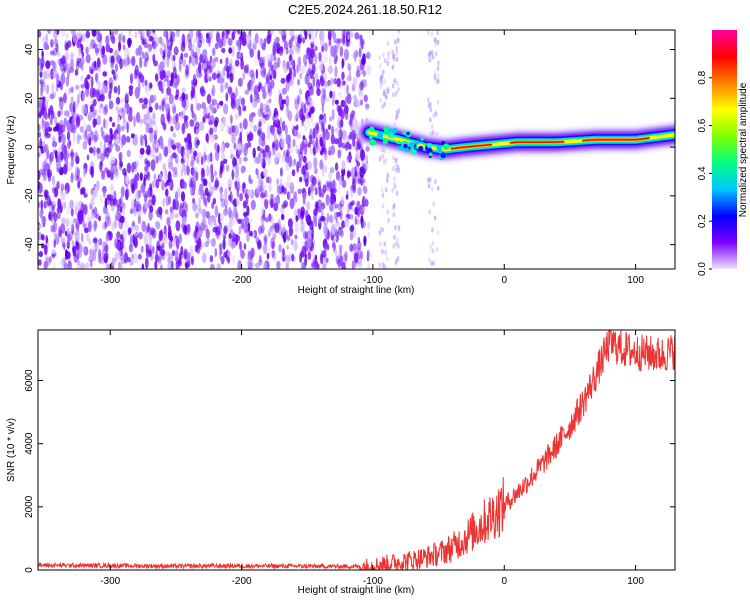 This screenshot has height=600, width=750. I want to click on x-tick-label: -200, so click(242, 280).